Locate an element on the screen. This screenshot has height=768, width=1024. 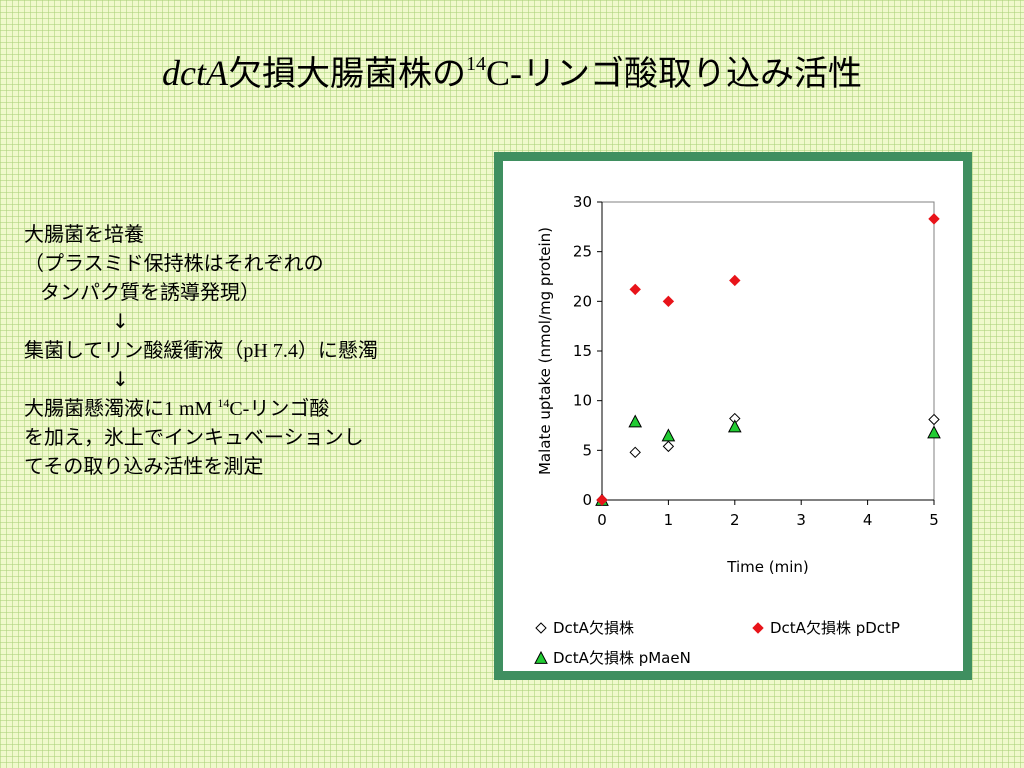
legend-item: DctA欠損株 pDctP is located at coordinates (825, 627).